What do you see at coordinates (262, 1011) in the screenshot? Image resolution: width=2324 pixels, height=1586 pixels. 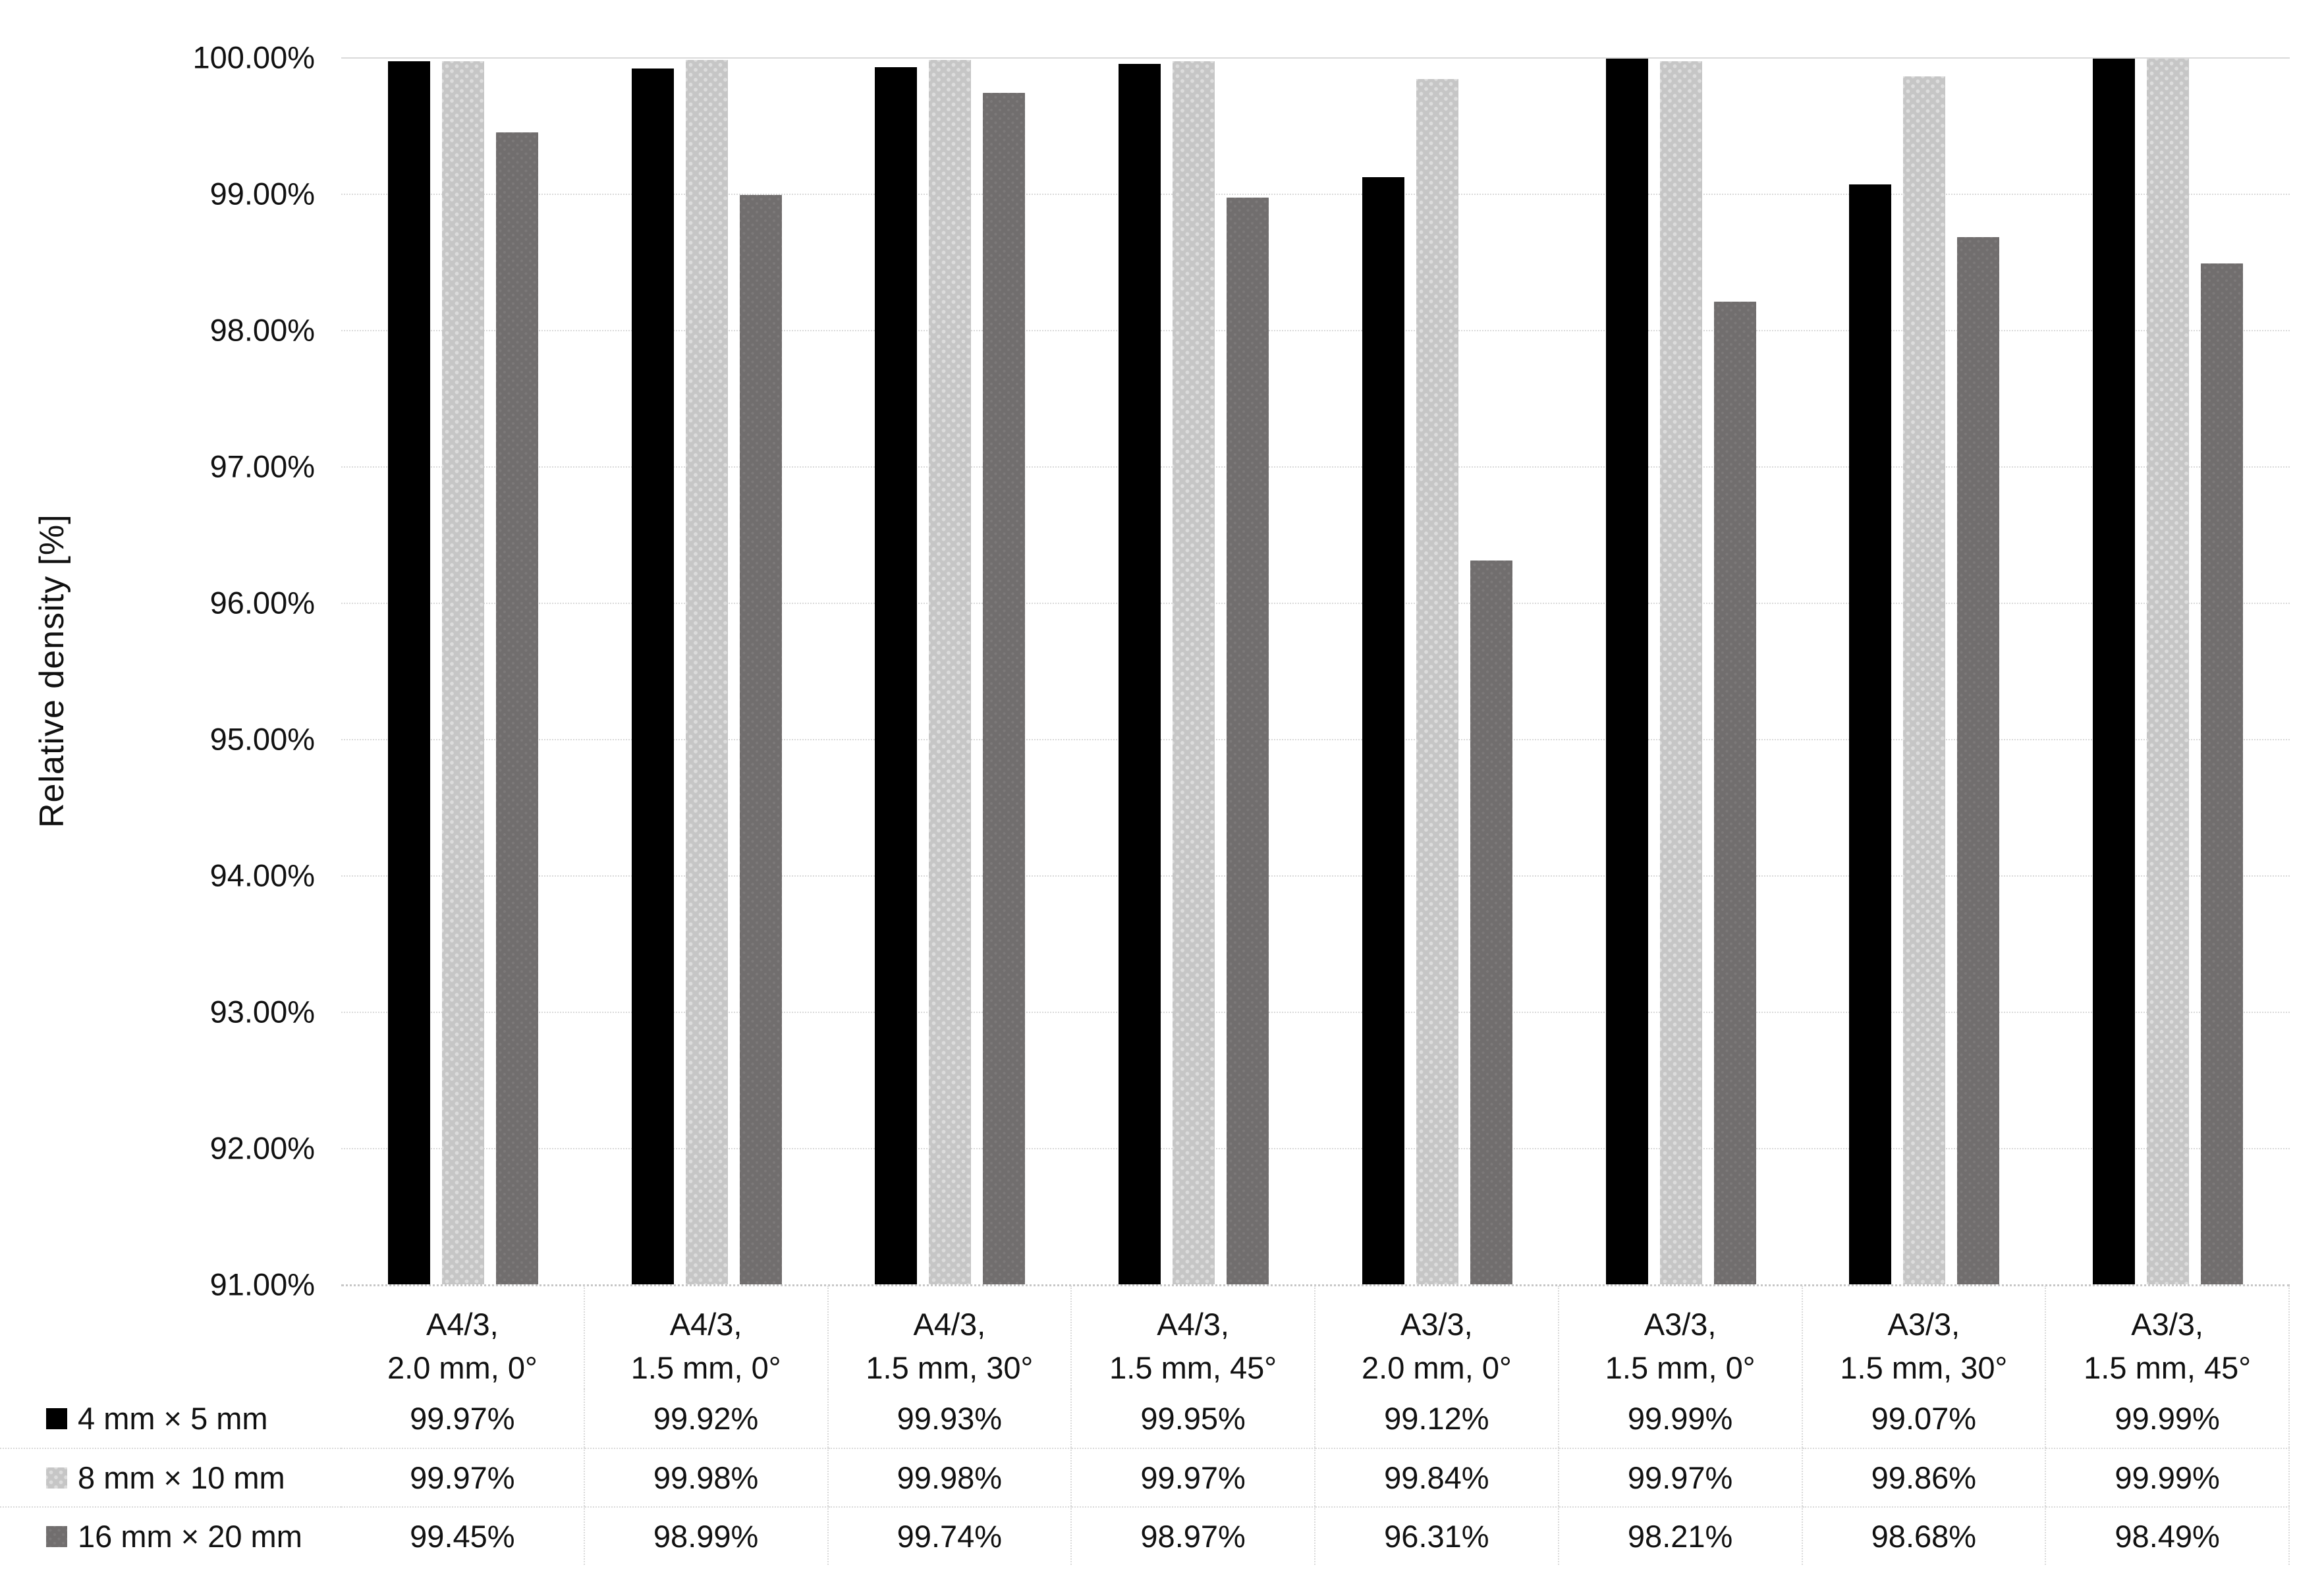 I see `y-tick-label: 93.00%` at bounding box center [262, 1011].